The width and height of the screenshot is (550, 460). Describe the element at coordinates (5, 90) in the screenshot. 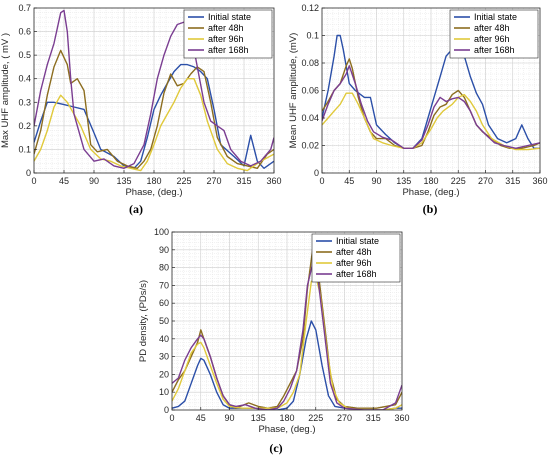

I see `y-axis-label: Max UHF amplitude, ( mV )` at that location.